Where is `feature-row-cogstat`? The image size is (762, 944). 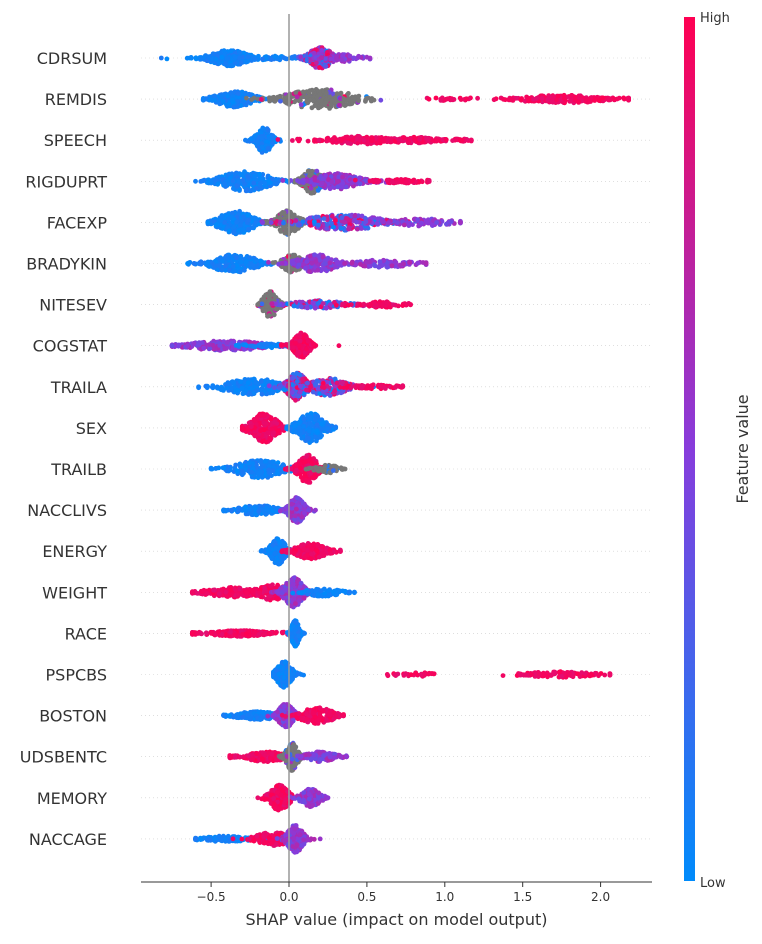
feature-row-cogstat is located at coordinates (255, 345).